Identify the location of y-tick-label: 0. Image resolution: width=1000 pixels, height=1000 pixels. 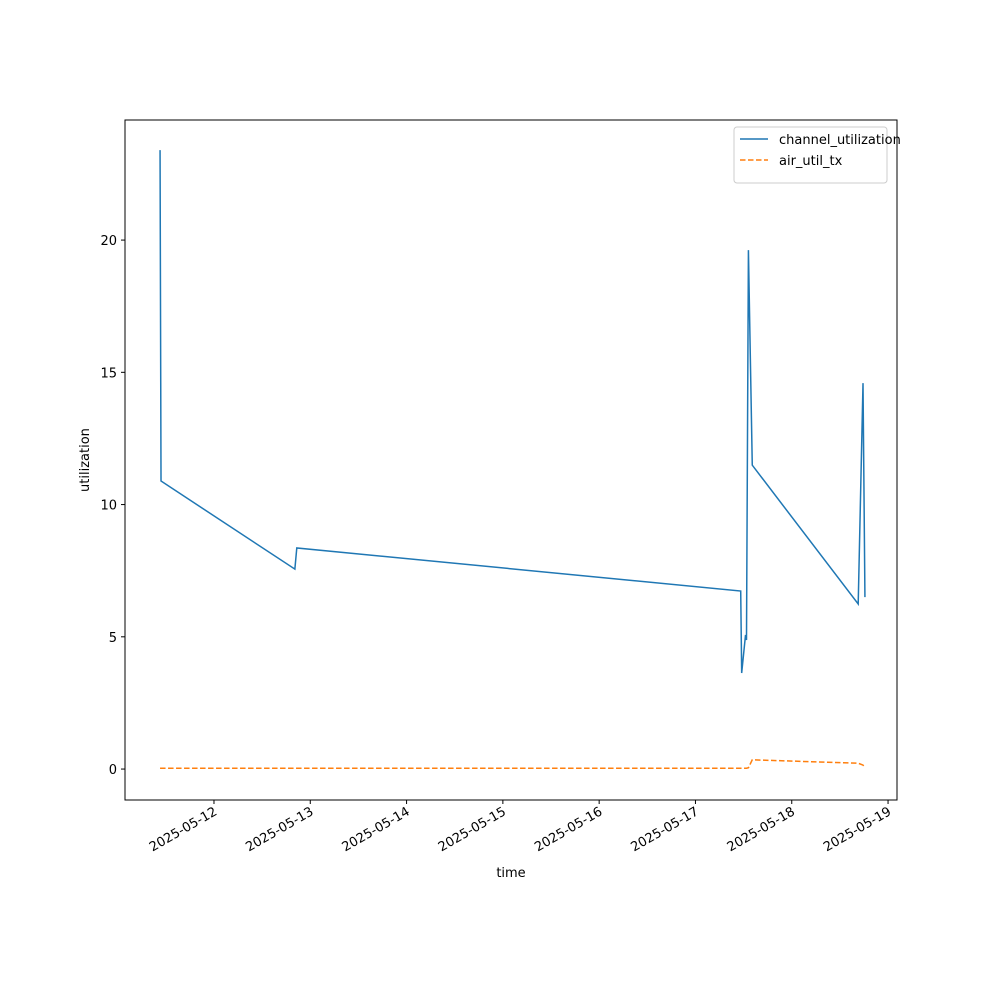
(113, 770).